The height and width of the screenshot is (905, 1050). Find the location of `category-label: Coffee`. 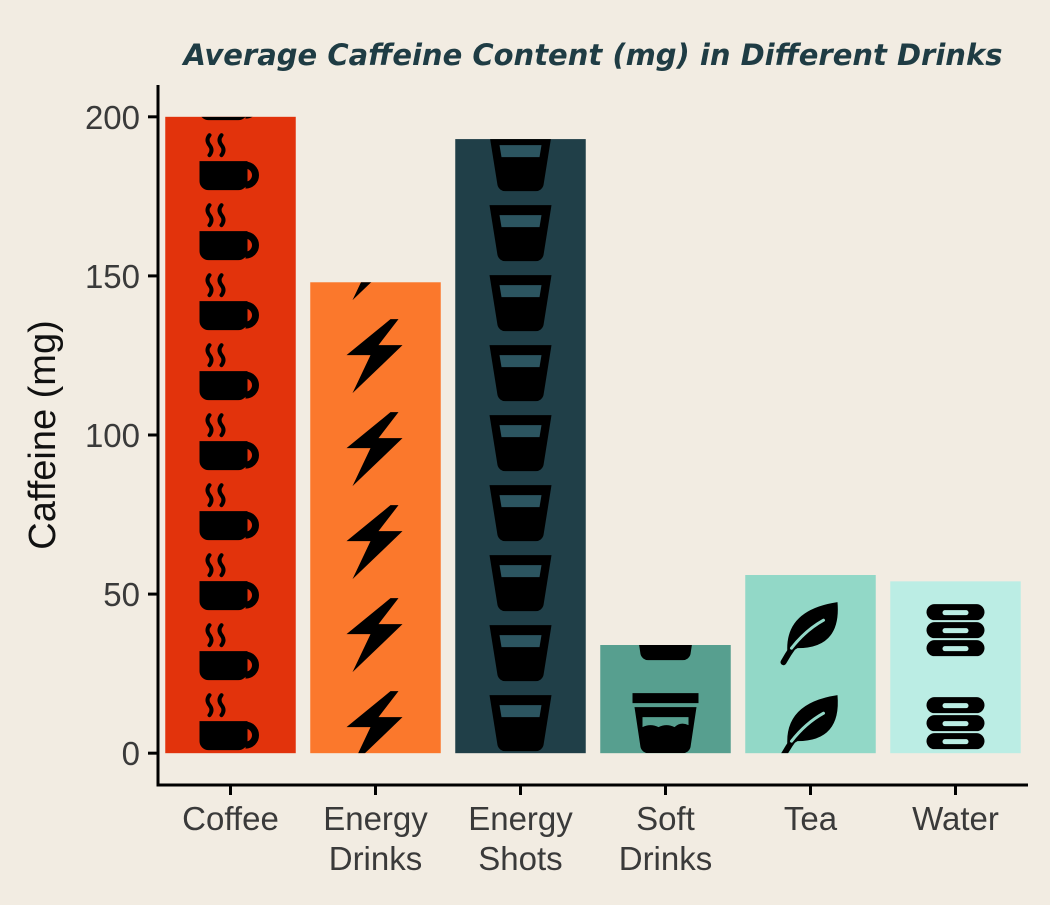

category-label: Coffee is located at coordinates (230, 818).